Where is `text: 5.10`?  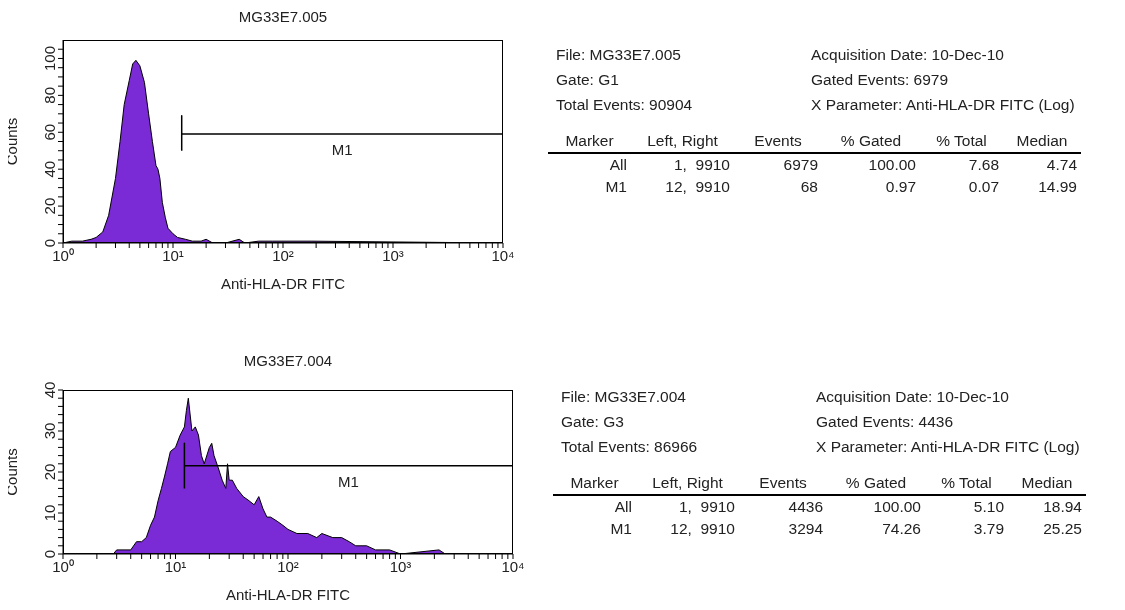
text: 5.10 is located at coordinates (988, 507).